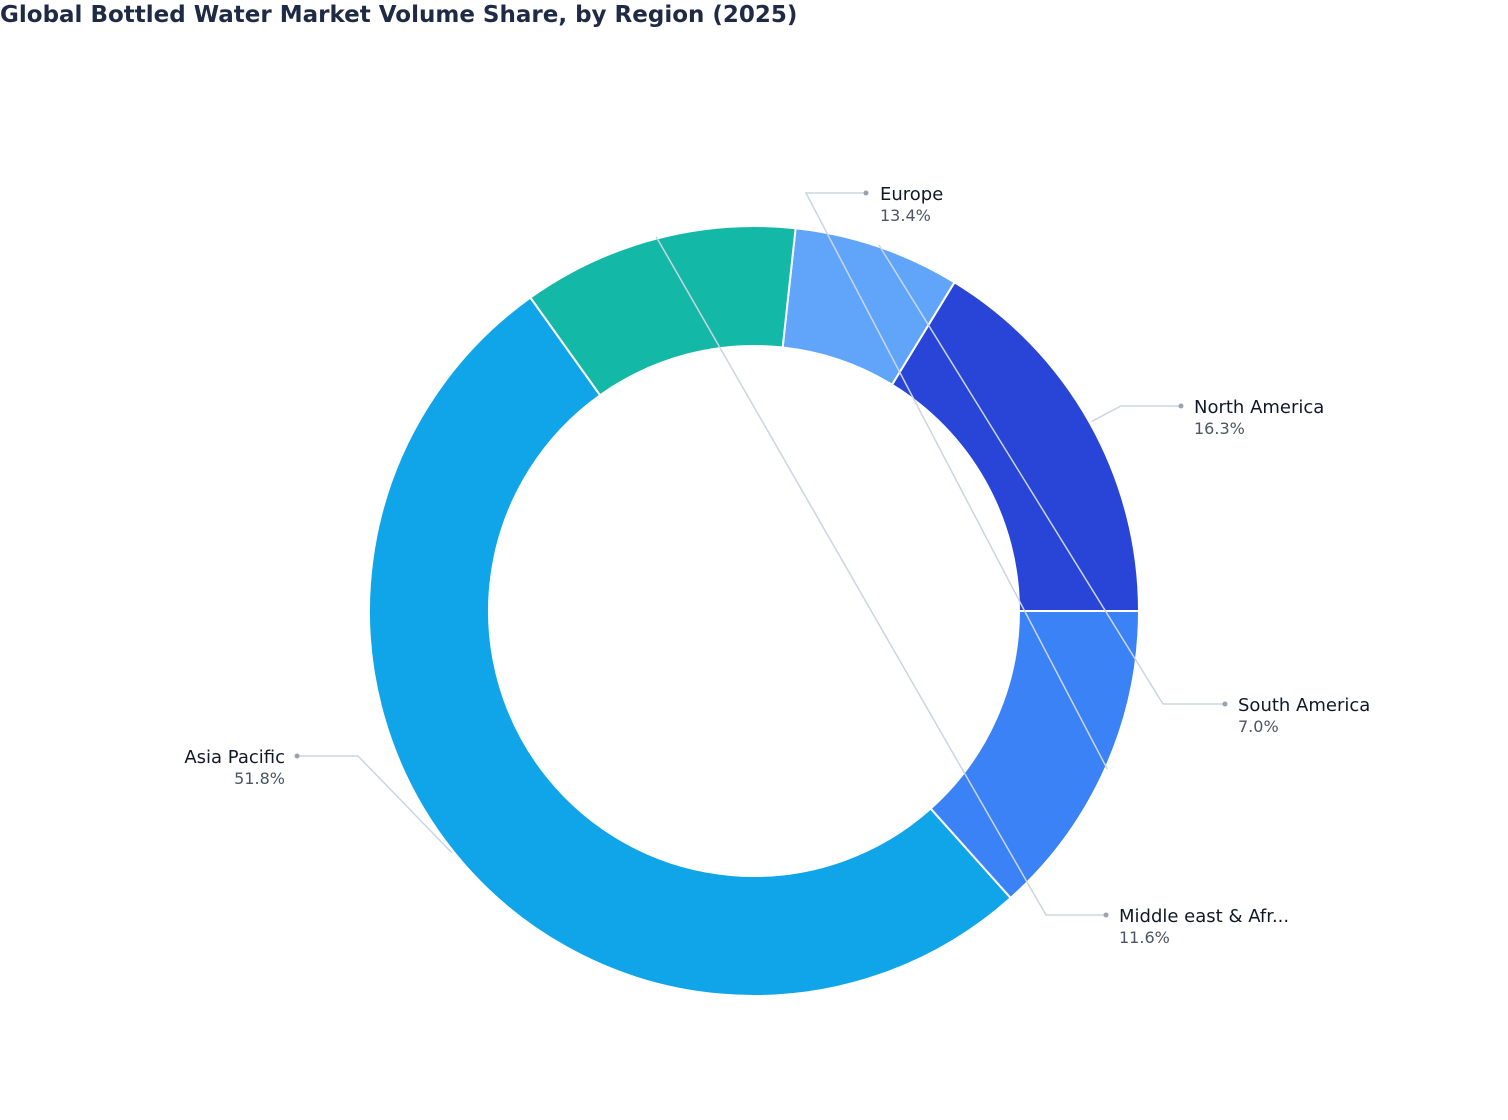 This screenshot has width=1508, height=1120. I want to click on leader-line-europe, so click(956, 481).